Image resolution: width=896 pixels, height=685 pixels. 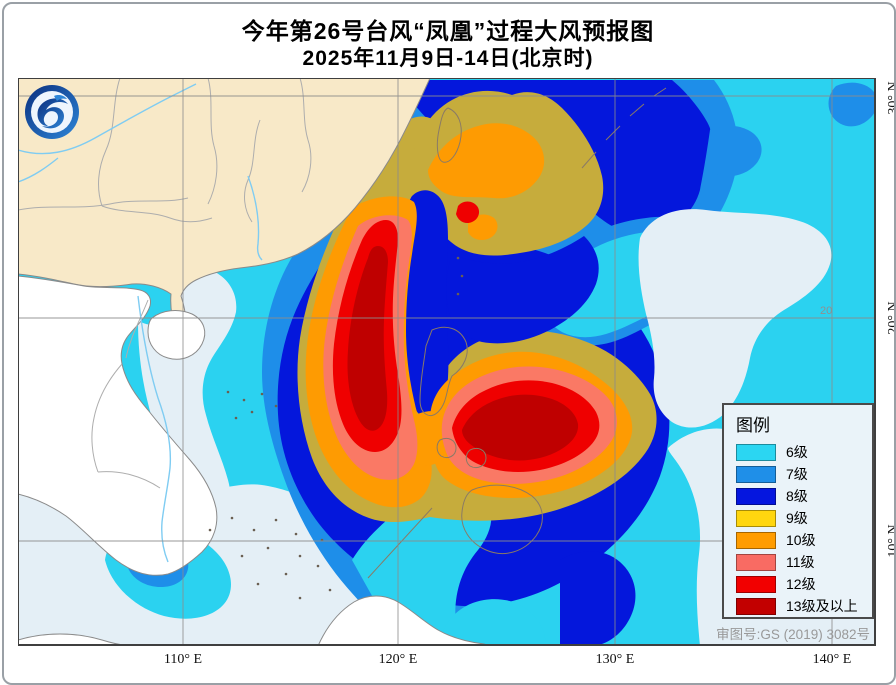 What do you see at coordinates (500, 304) in the screenshot?
I see `wind-band-8-bay` at bounding box center [500, 304].